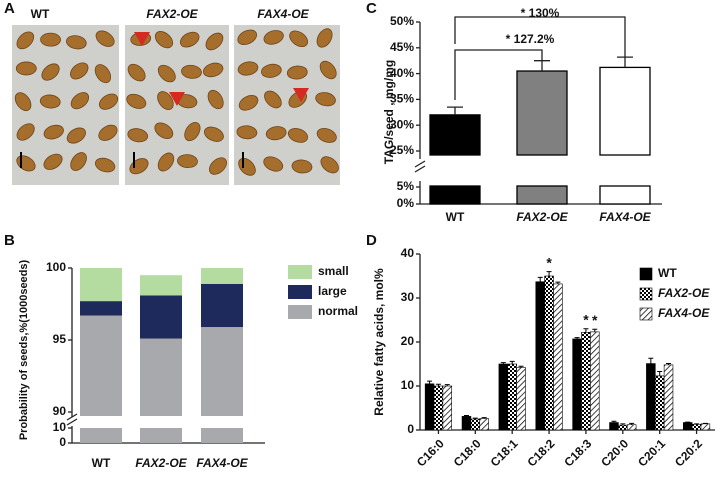  I want to click on y-tick-label: 0%, so click(406, 203).